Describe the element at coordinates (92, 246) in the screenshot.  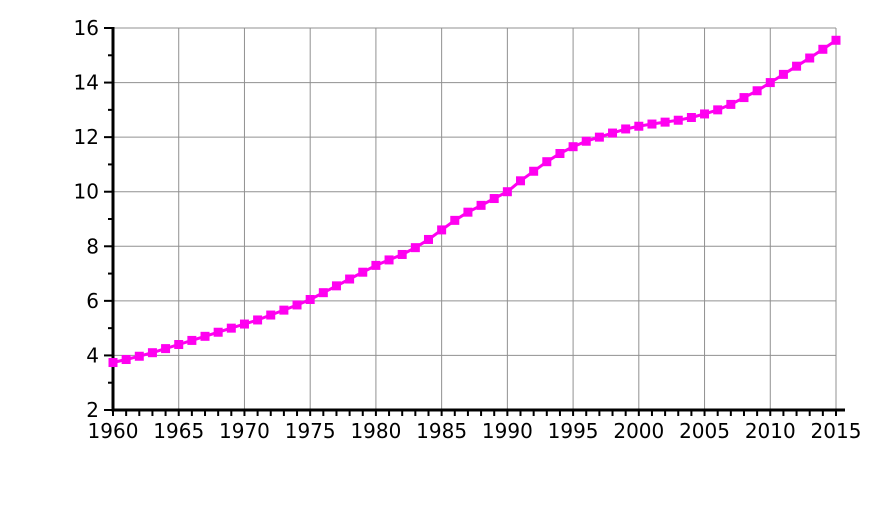
I see `y-tick-label: 8` at that location.